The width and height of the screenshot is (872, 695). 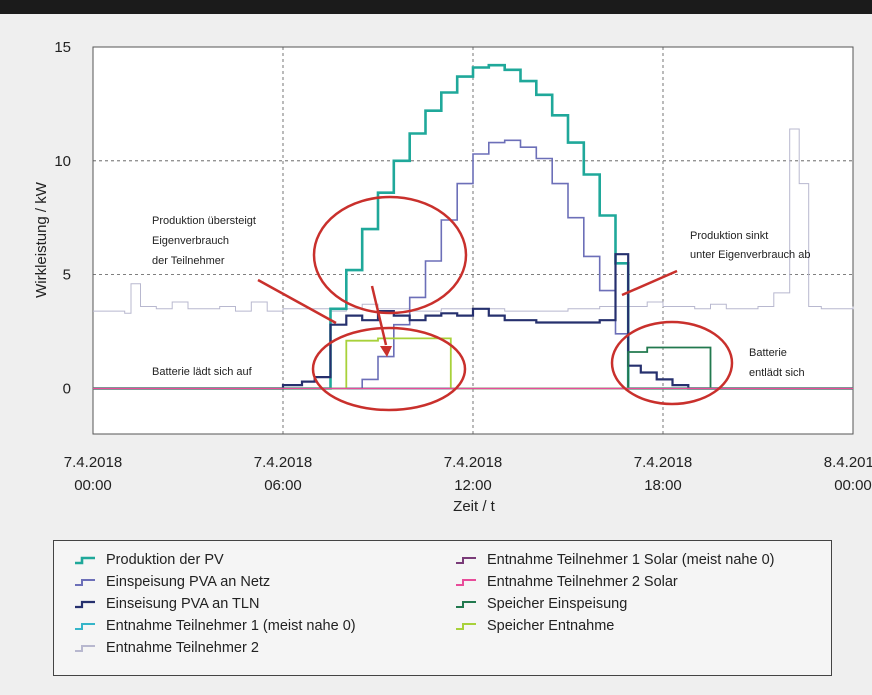 I want to click on legend-item: Einseisung PVA an TLN, so click(x=166, y=604).